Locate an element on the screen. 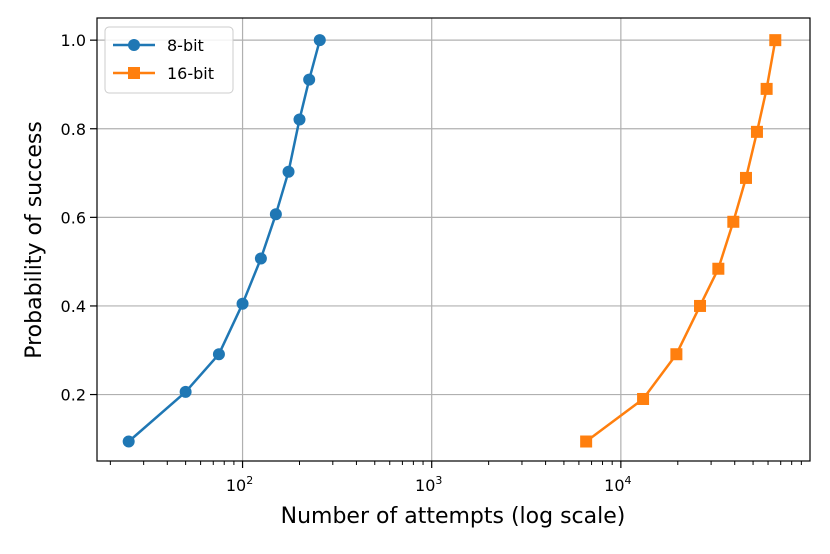  legend: 8-bit 16-bit is located at coordinates (169, 60).